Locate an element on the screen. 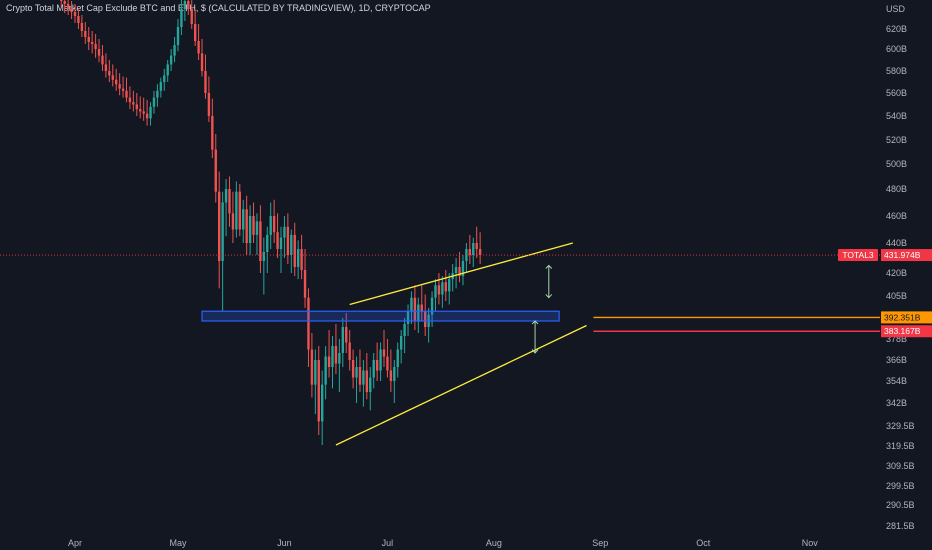 This screenshot has height=550, width=932. y-tick-label: 460B is located at coordinates (896, 216).